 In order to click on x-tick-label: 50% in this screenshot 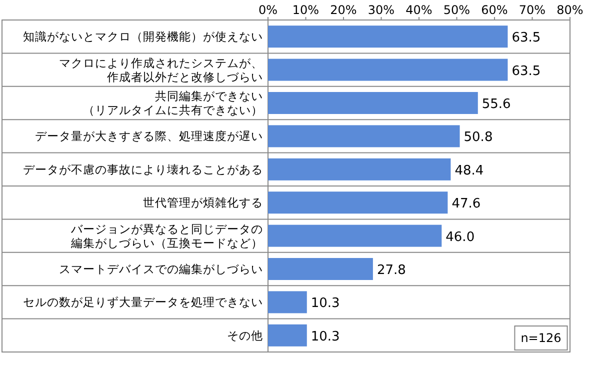, I will do `click(456, 10)`.